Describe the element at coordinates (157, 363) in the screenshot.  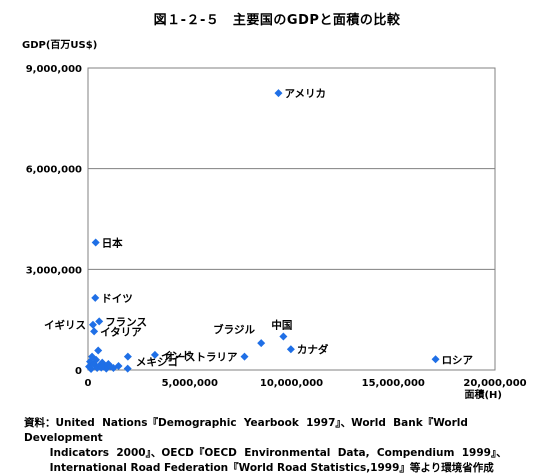
I see `point-label: メキシコ` at that location.